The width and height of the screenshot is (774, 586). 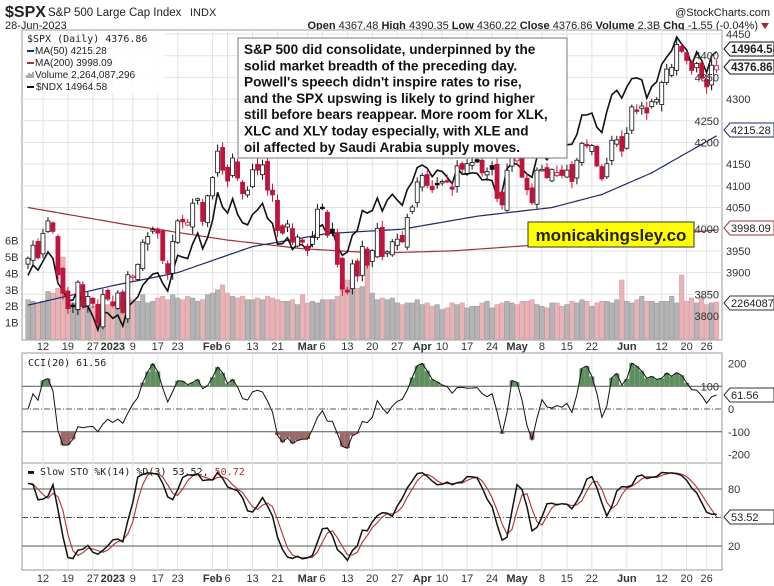 I want to click on cci-tick-label: -100, so click(x=739, y=433).